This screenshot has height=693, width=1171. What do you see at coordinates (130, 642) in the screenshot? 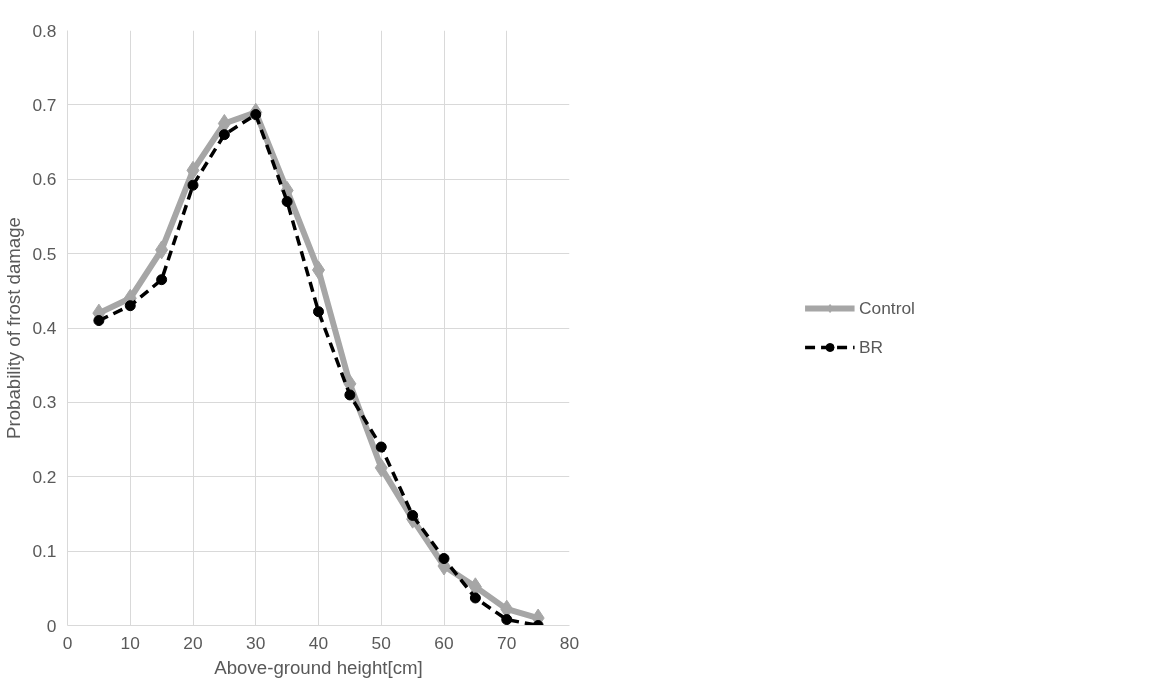
I see `x-tick-label: 10` at bounding box center [130, 642].